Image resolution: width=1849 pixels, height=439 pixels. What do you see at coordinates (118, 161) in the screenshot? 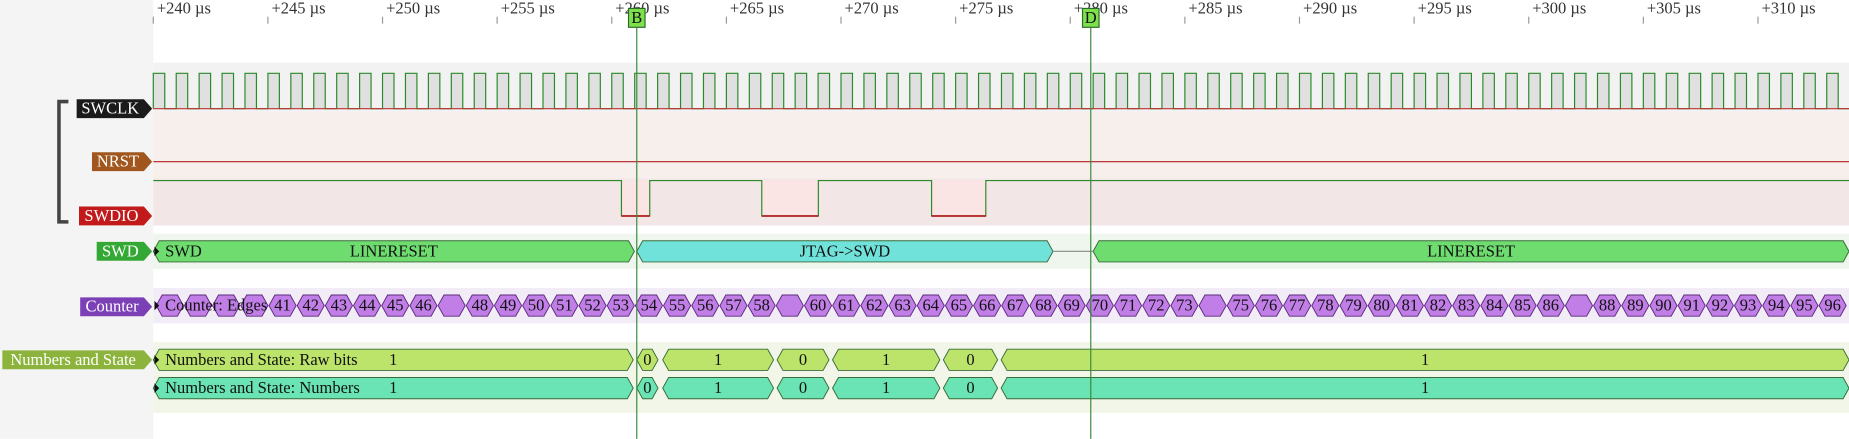
I see `nrst-label: NRST` at bounding box center [118, 161].